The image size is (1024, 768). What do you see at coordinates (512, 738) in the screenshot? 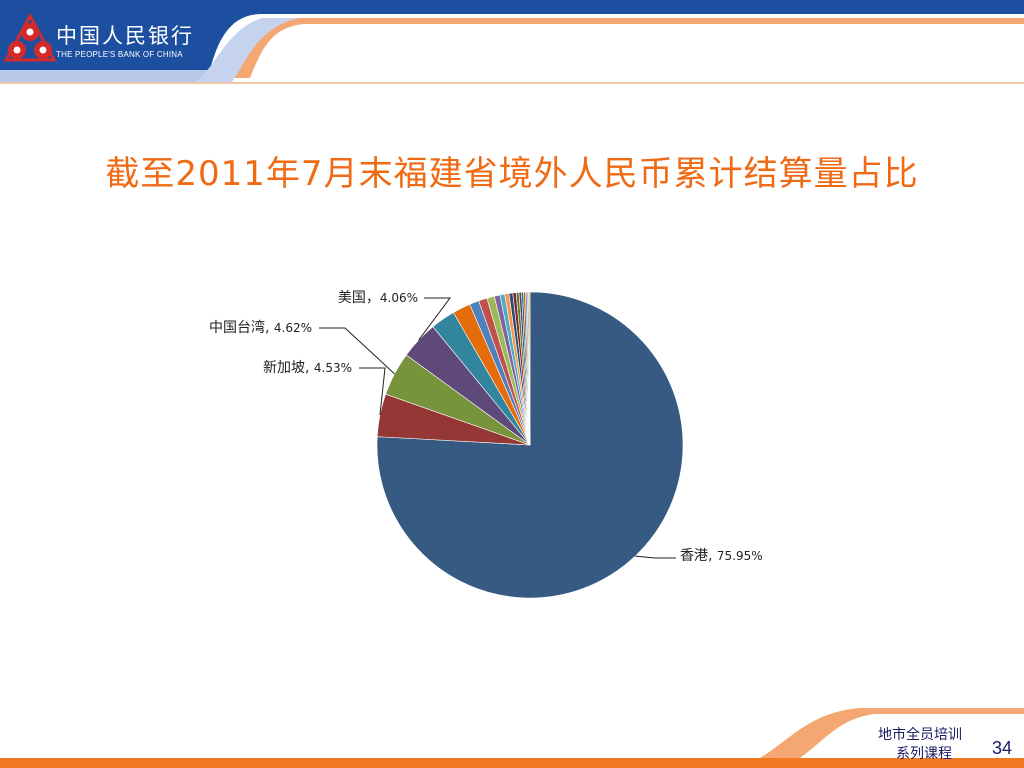
I see `footer-decoration` at bounding box center [512, 738].